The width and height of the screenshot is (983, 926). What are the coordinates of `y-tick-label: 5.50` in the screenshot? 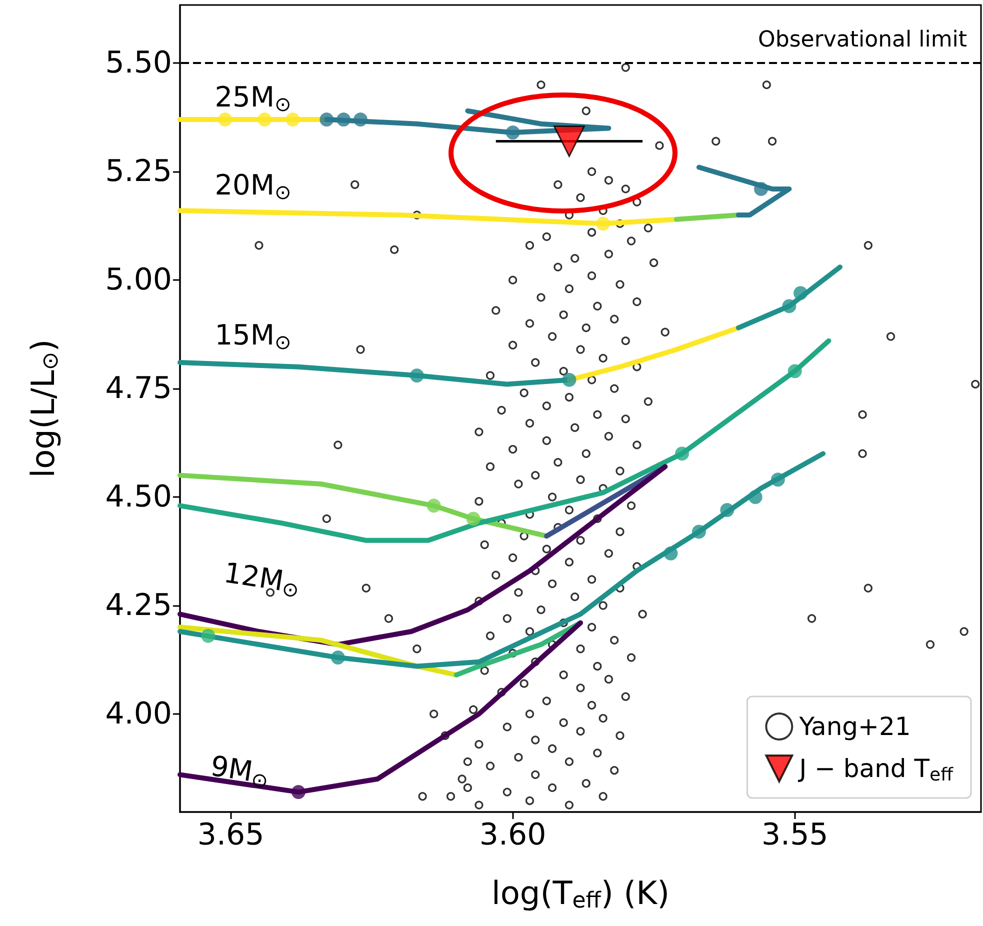 It's located at (138, 63).